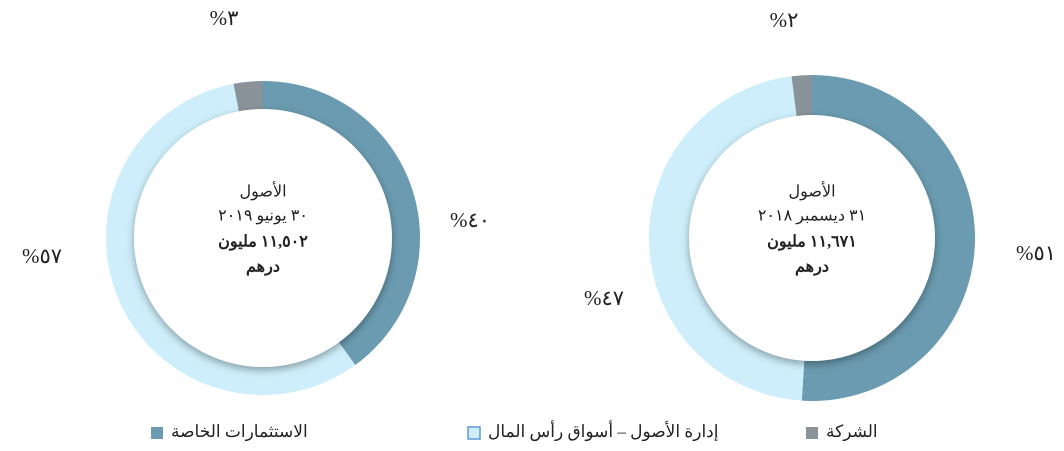 The image size is (1064, 451). Describe the element at coordinates (470, 220) in the screenshot. I see `value-label: %٤٠` at that location.